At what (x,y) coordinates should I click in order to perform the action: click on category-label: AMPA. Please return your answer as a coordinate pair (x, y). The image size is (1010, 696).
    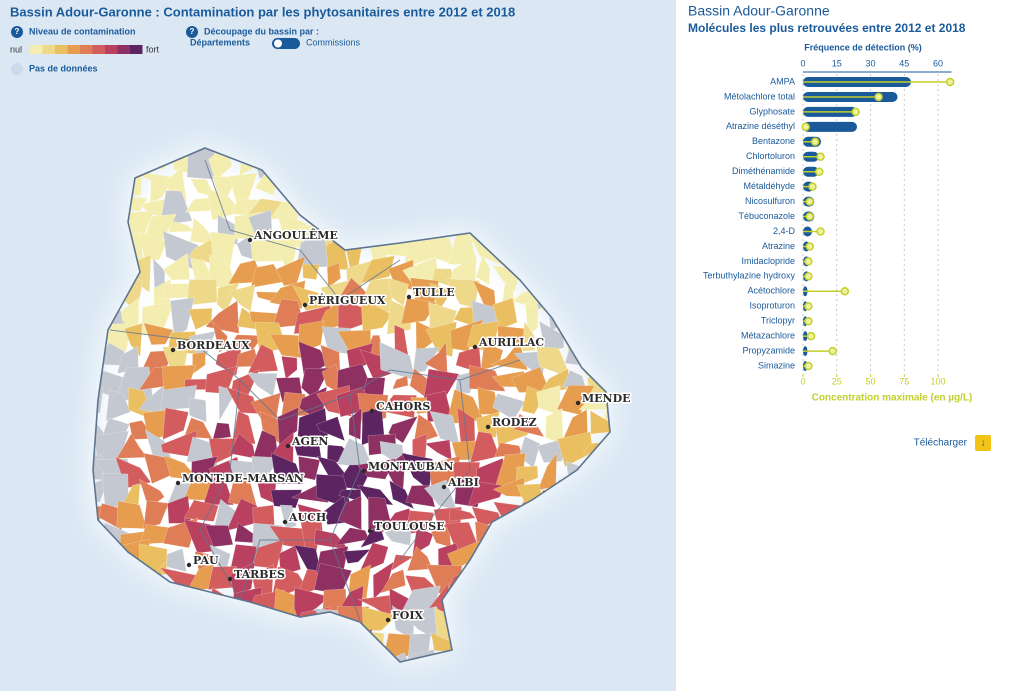
    Looking at the image, I should click on (782, 81).